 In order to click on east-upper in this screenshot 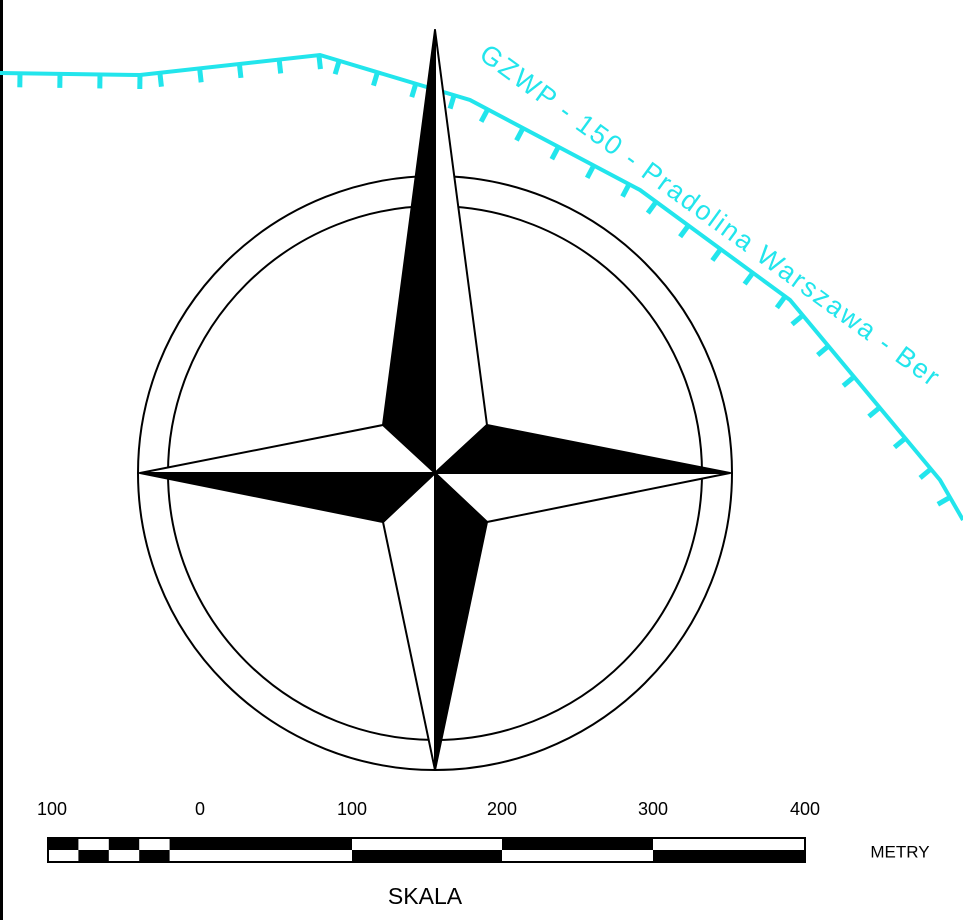, I will do `click(582, 449)`.